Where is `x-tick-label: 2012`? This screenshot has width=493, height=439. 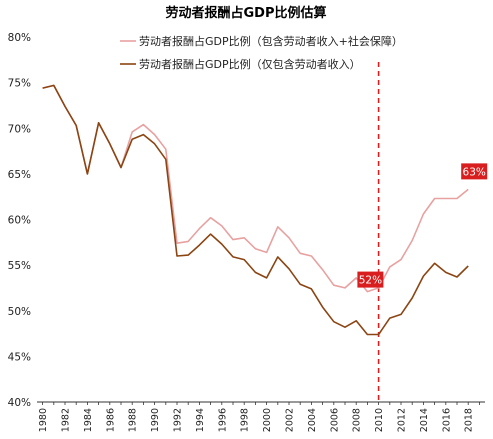 x-tick-label: 2012 is located at coordinates (402, 420).